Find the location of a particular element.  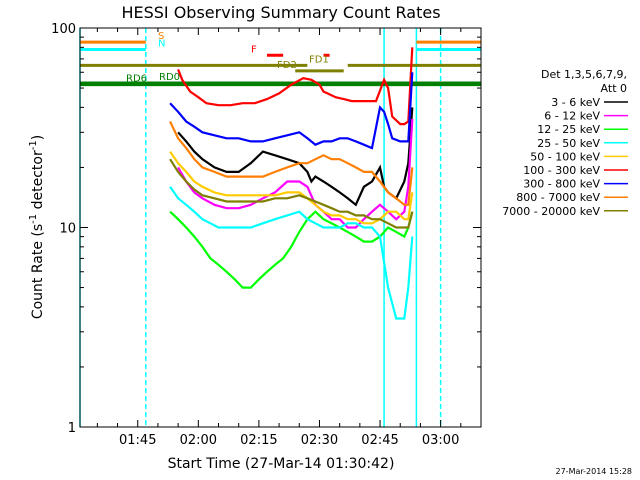

y-tick-label-0: 1 is located at coordinates (72, 428).